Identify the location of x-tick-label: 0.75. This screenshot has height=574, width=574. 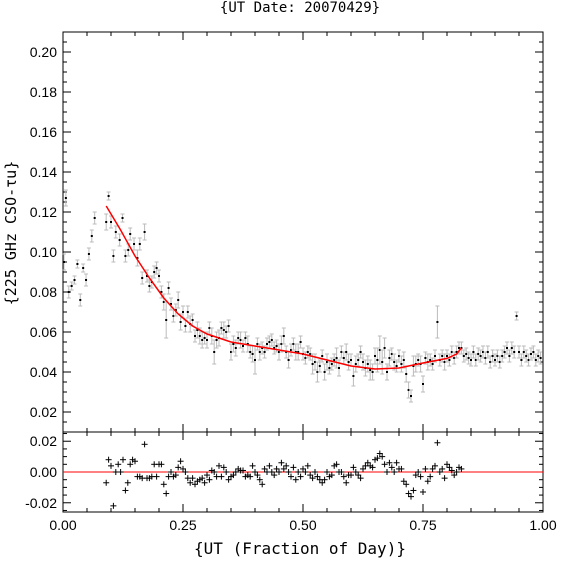
(422, 525).